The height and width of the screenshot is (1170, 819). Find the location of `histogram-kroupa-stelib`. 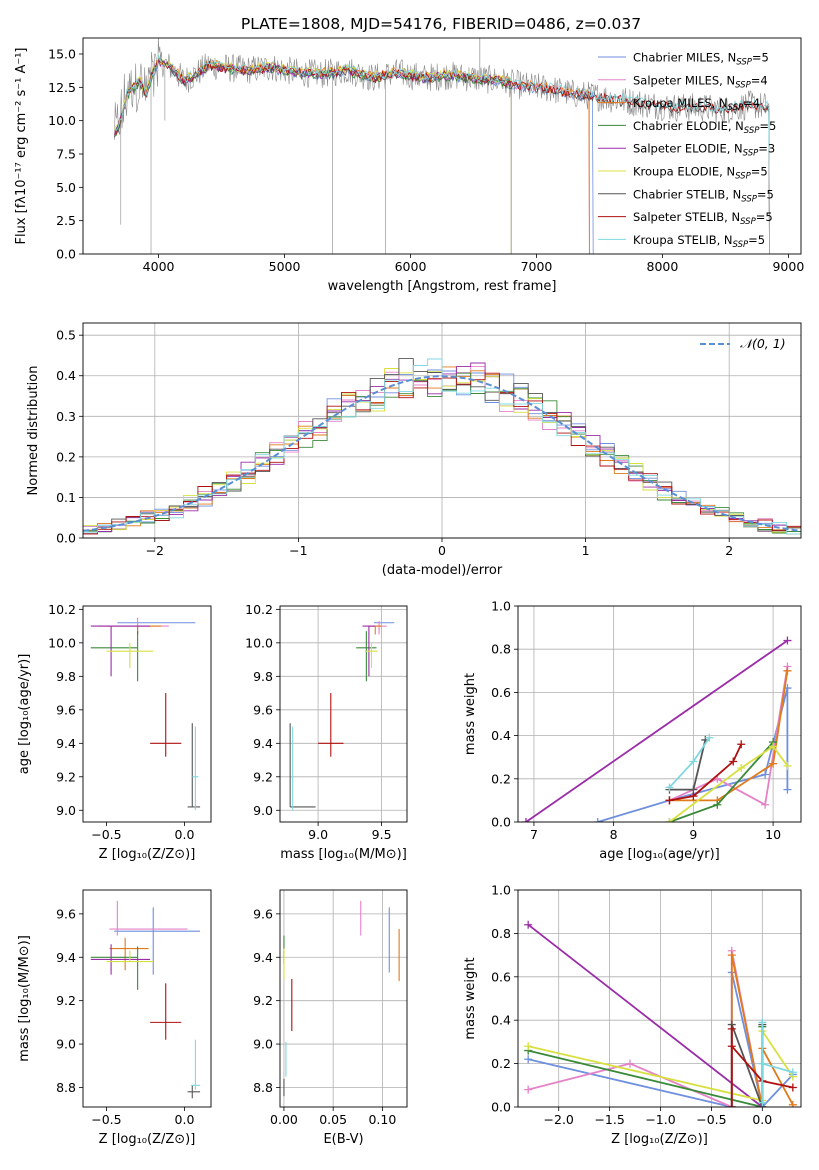

histogram-kroupa-stelib is located at coordinates (442, 446).